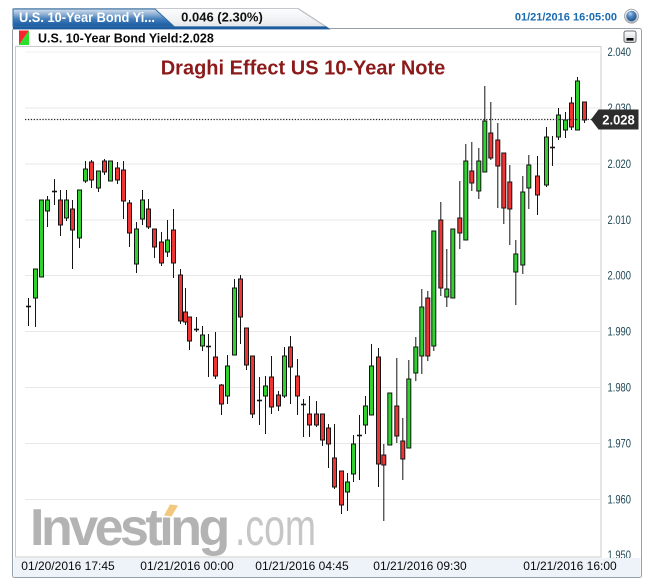  Describe the element at coordinates (618, 120) in the screenshot. I see `svg-text: 2.028` at that location.